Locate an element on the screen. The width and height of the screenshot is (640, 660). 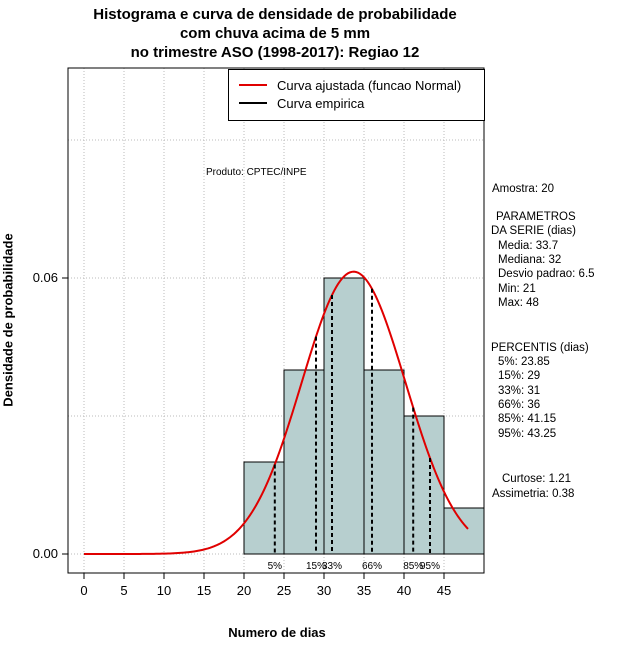
legend-entry-empirical: Curva empirica is located at coordinates (301, 103).